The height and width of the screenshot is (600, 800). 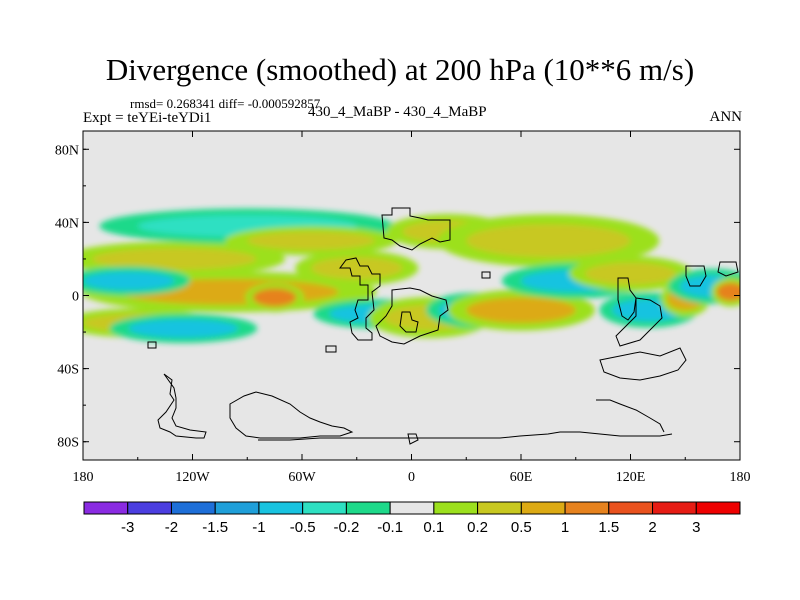 I want to click on stats-label: rmsd= 0.268341 diff= -0.000592857, so click(x=225, y=103).